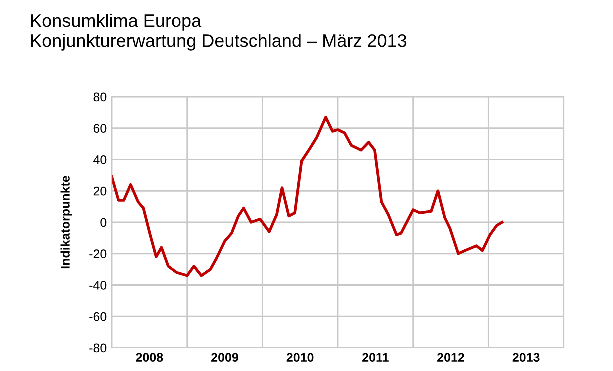 This screenshot has width=613, height=371. Describe the element at coordinates (100, 160) in the screenshot. I see `y-tick-label: 40` at that location.